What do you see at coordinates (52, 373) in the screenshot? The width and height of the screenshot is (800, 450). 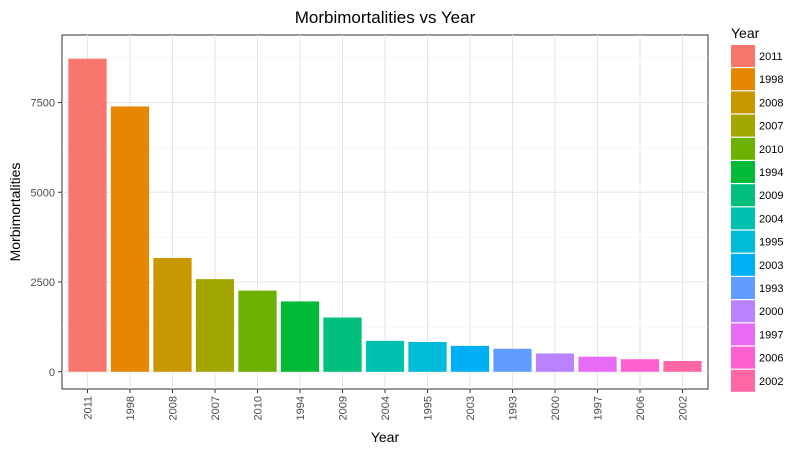 I see `y-tick-label: 0` at bounding box center [52, 373].